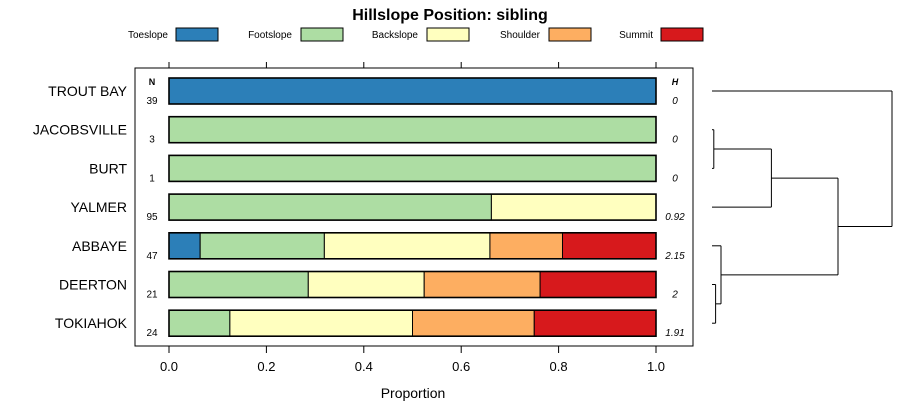 This screenshot has width=900, height=420. Describe the element at coordinates (152, 256) in the screenshot. I see `n-value: 47` at that location.